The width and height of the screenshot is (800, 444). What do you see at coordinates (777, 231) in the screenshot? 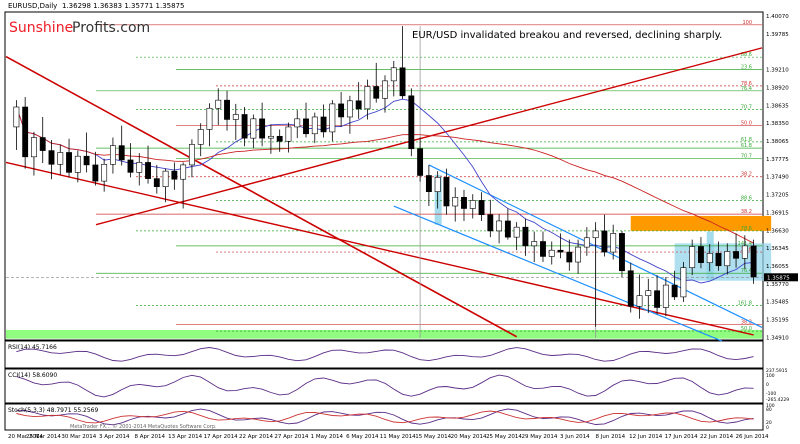
I see `price-tick-label: 1.36630` at bounding box center [777, 231].